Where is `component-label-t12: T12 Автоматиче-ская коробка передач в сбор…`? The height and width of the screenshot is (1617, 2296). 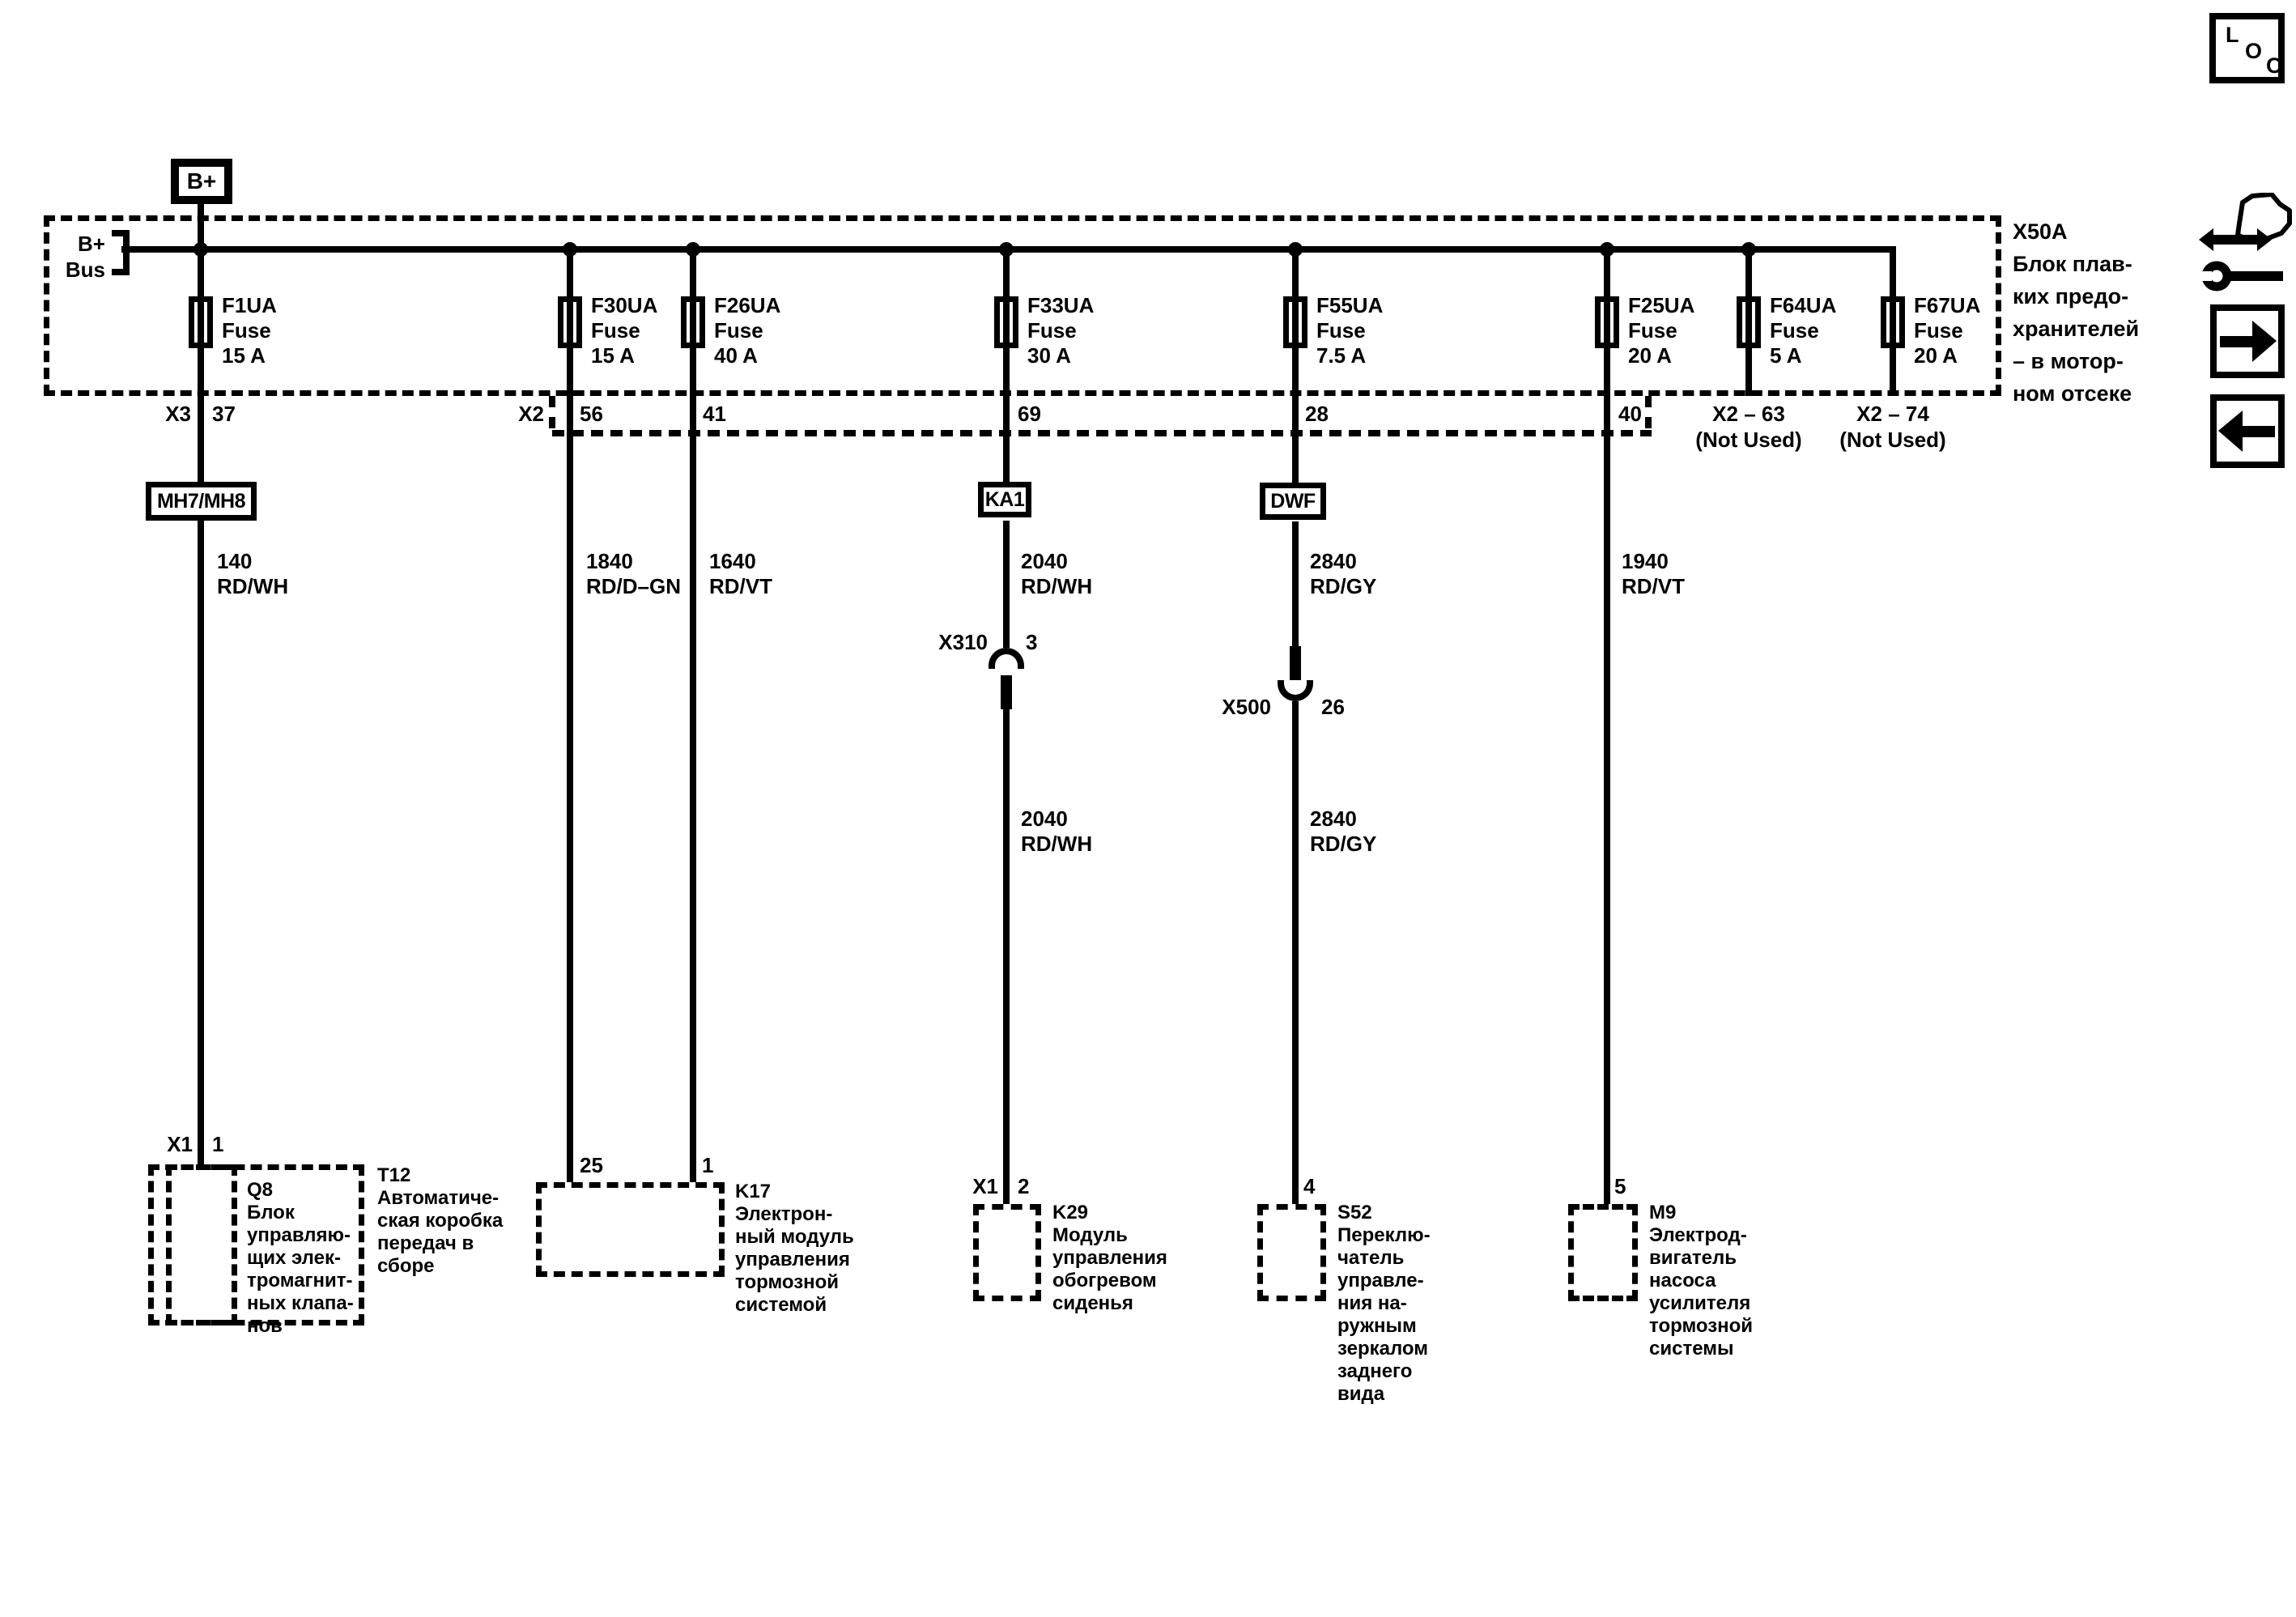
component-label-t12: T12 Автоматиче-ская коробка передач в сбор… is located at coordinates (440, 1221).